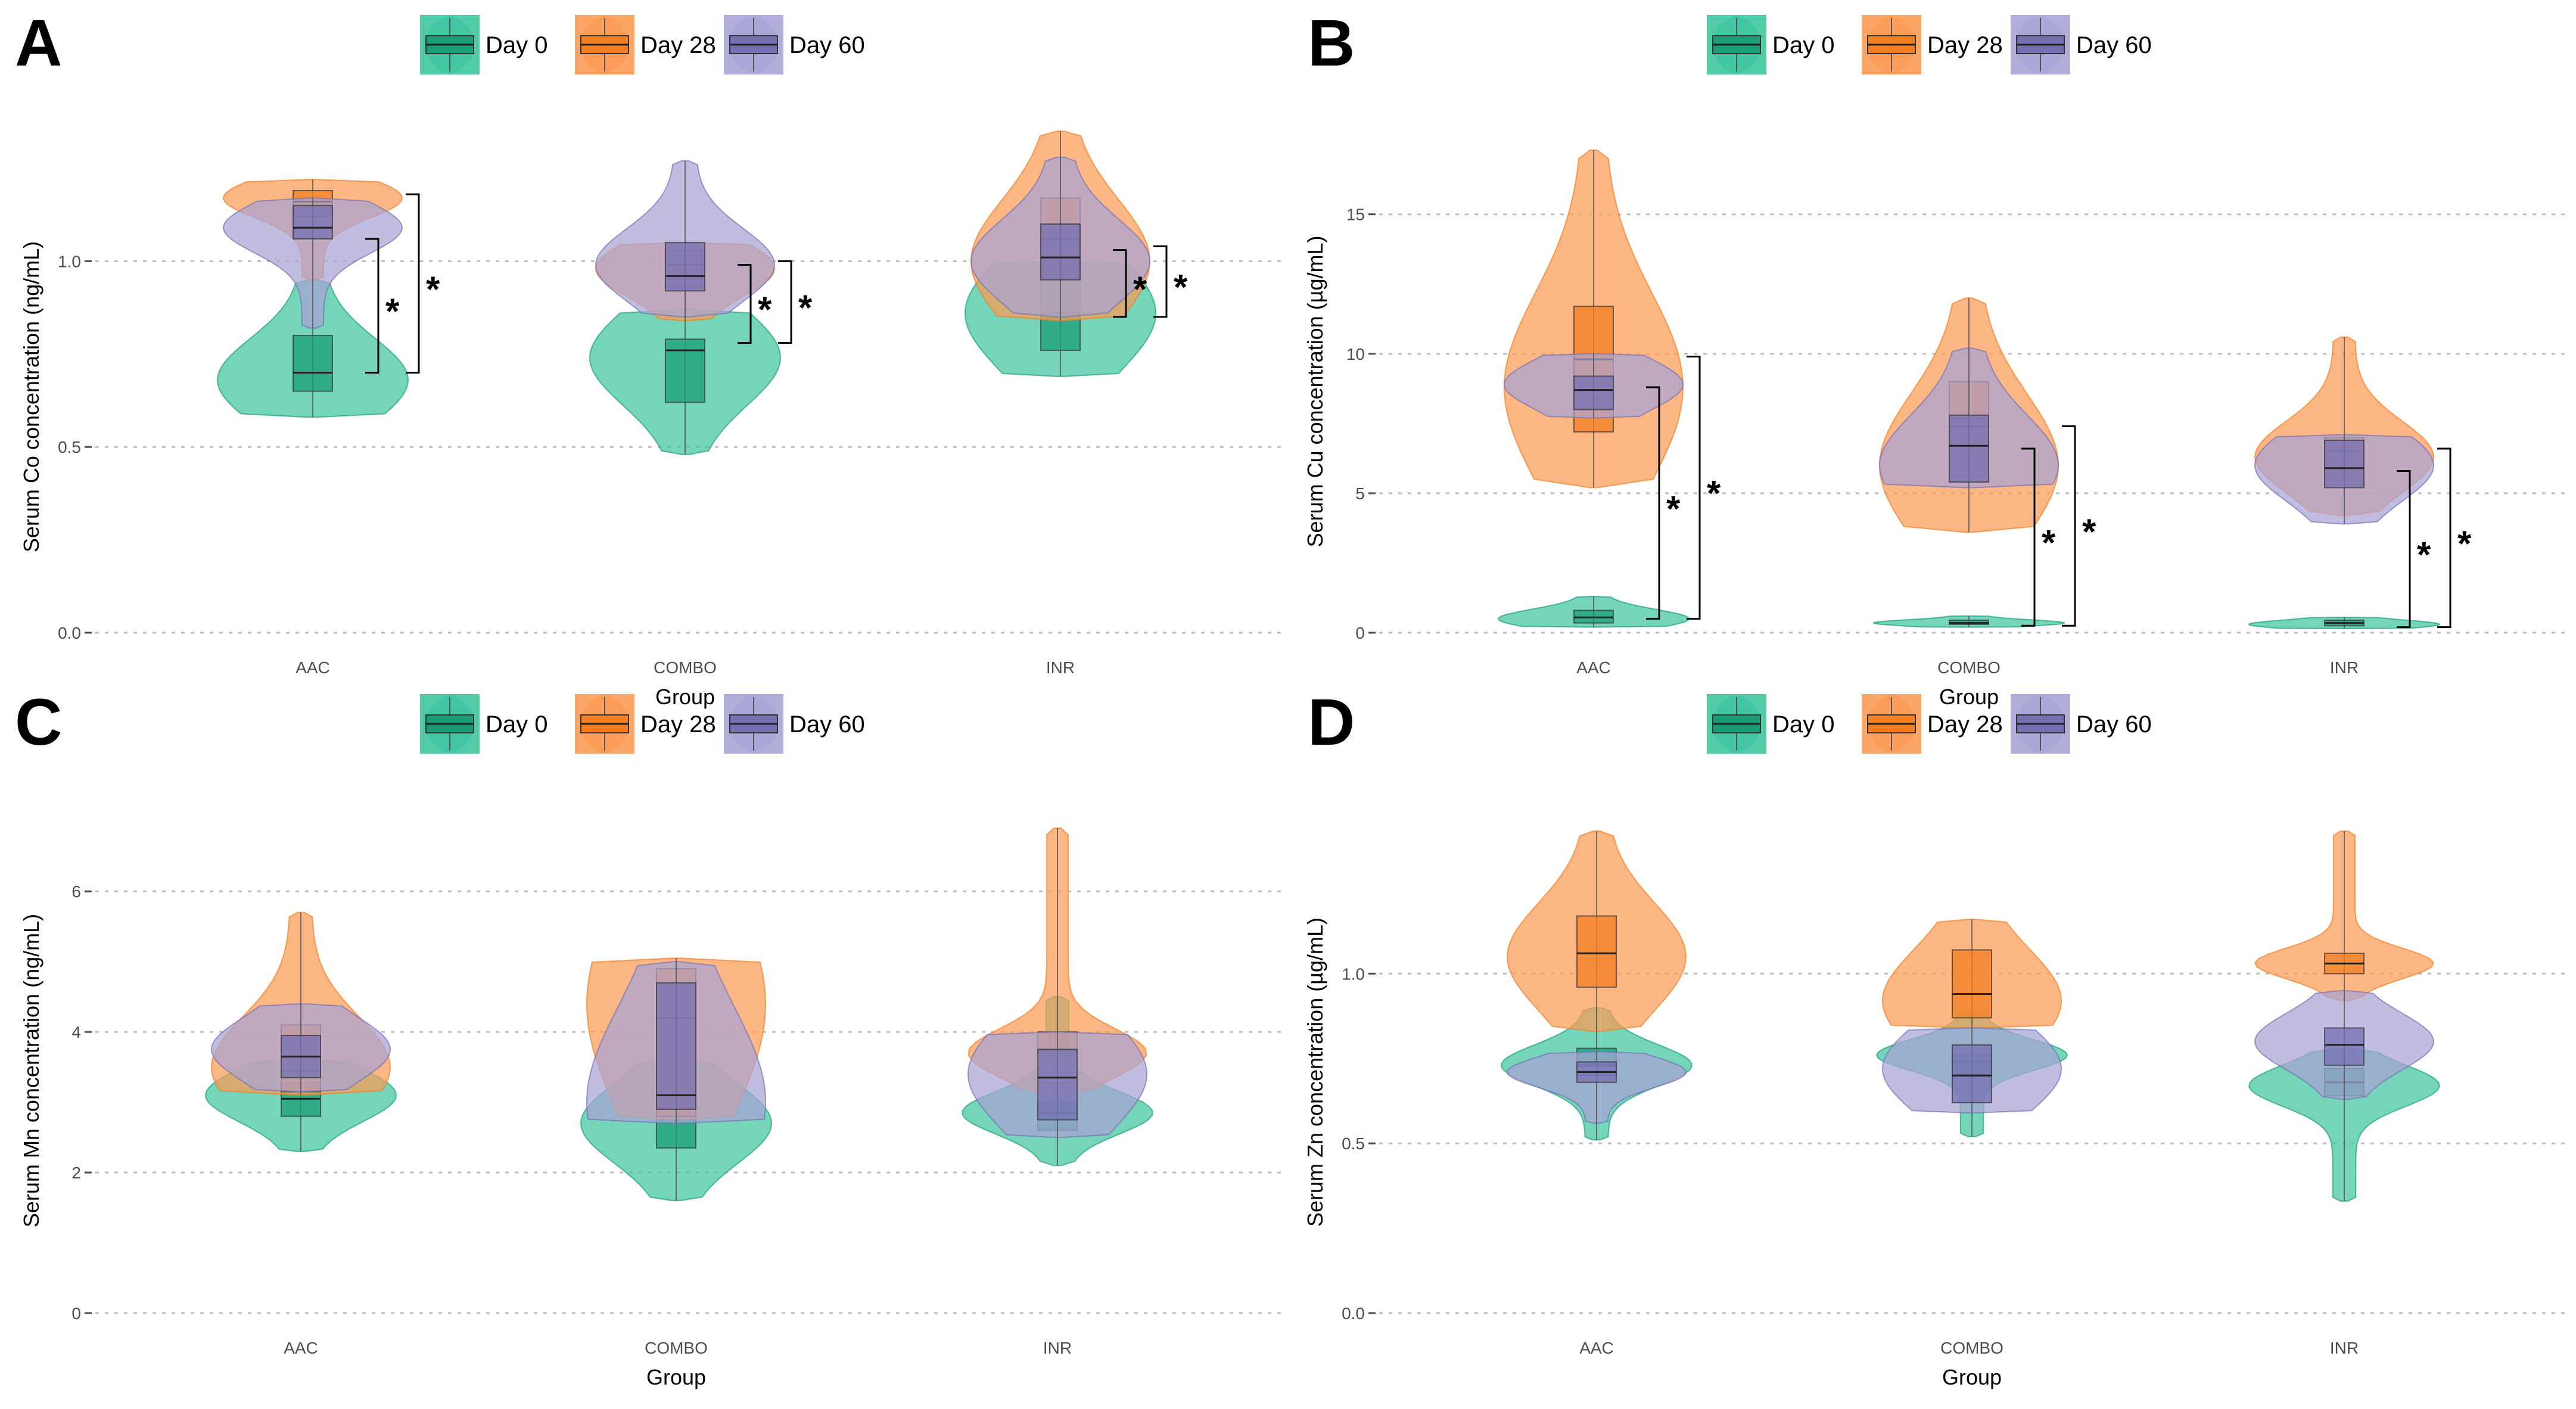  I want to click on panel-letter: D, so click(1331, 723).